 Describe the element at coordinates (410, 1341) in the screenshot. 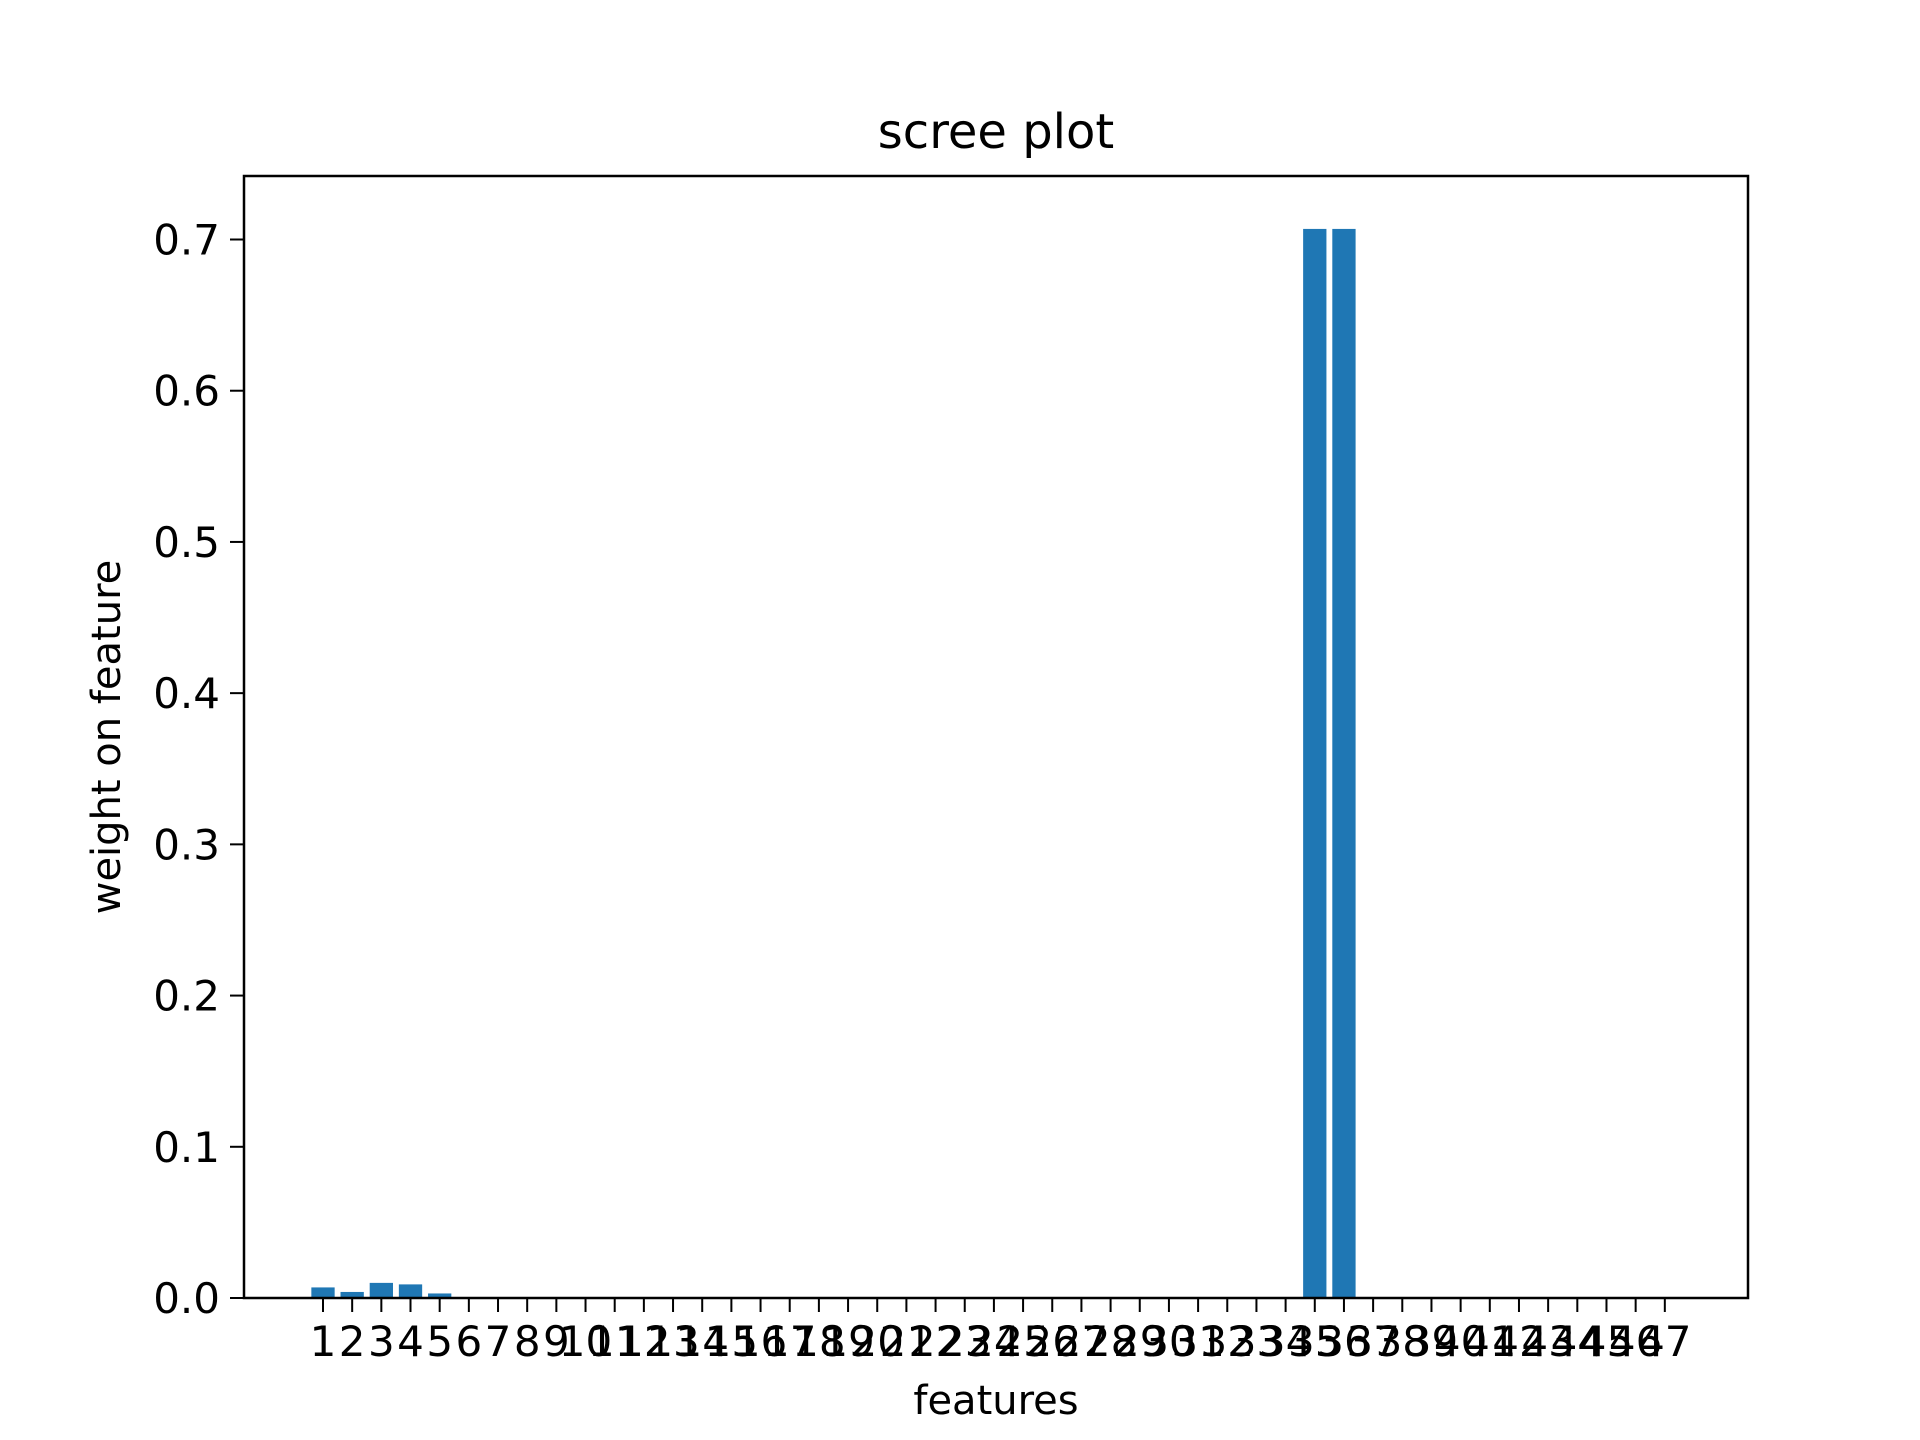

I see `x-tick-label: 4` at that location.